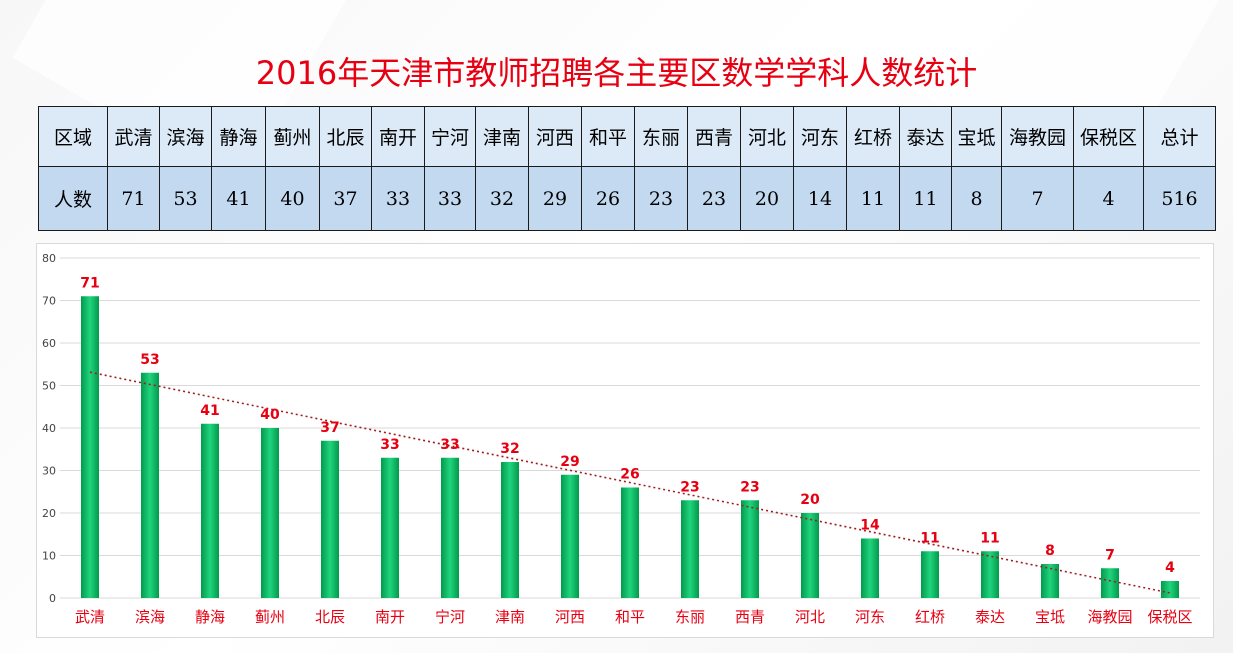  Describe the element at coordinates (329, 428) in the screenshot. I see `data-label: 37` at that location.